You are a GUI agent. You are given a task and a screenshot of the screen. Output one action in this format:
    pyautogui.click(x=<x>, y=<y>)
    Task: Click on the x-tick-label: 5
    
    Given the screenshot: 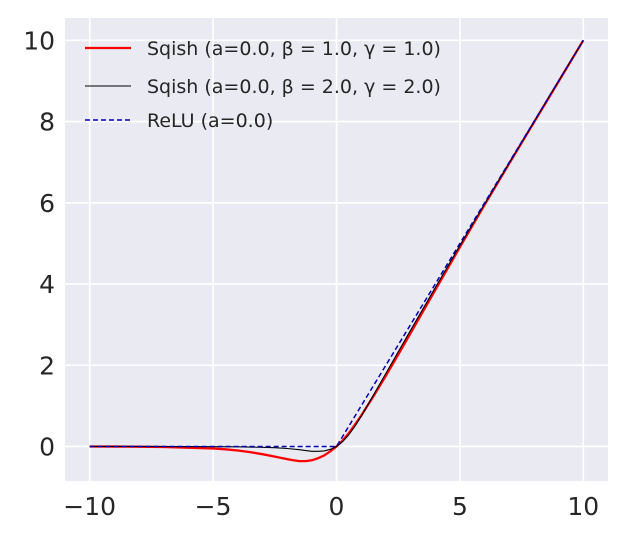 What is the action you would take?
    pyautogui.click(x=460, y=506)
    